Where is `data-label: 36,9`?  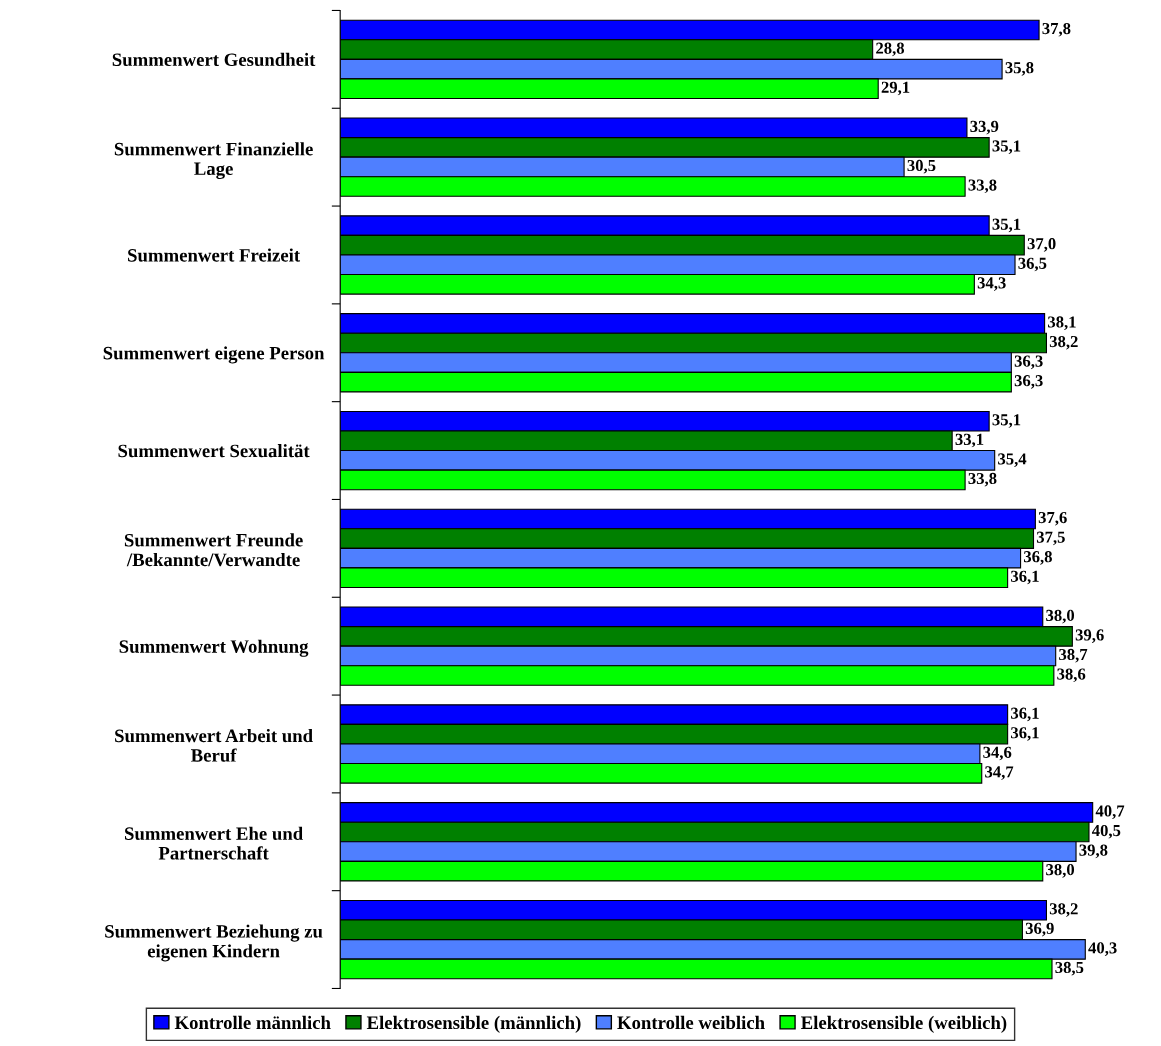 data-label: 36,9 is located at coordinates (1039, 929).